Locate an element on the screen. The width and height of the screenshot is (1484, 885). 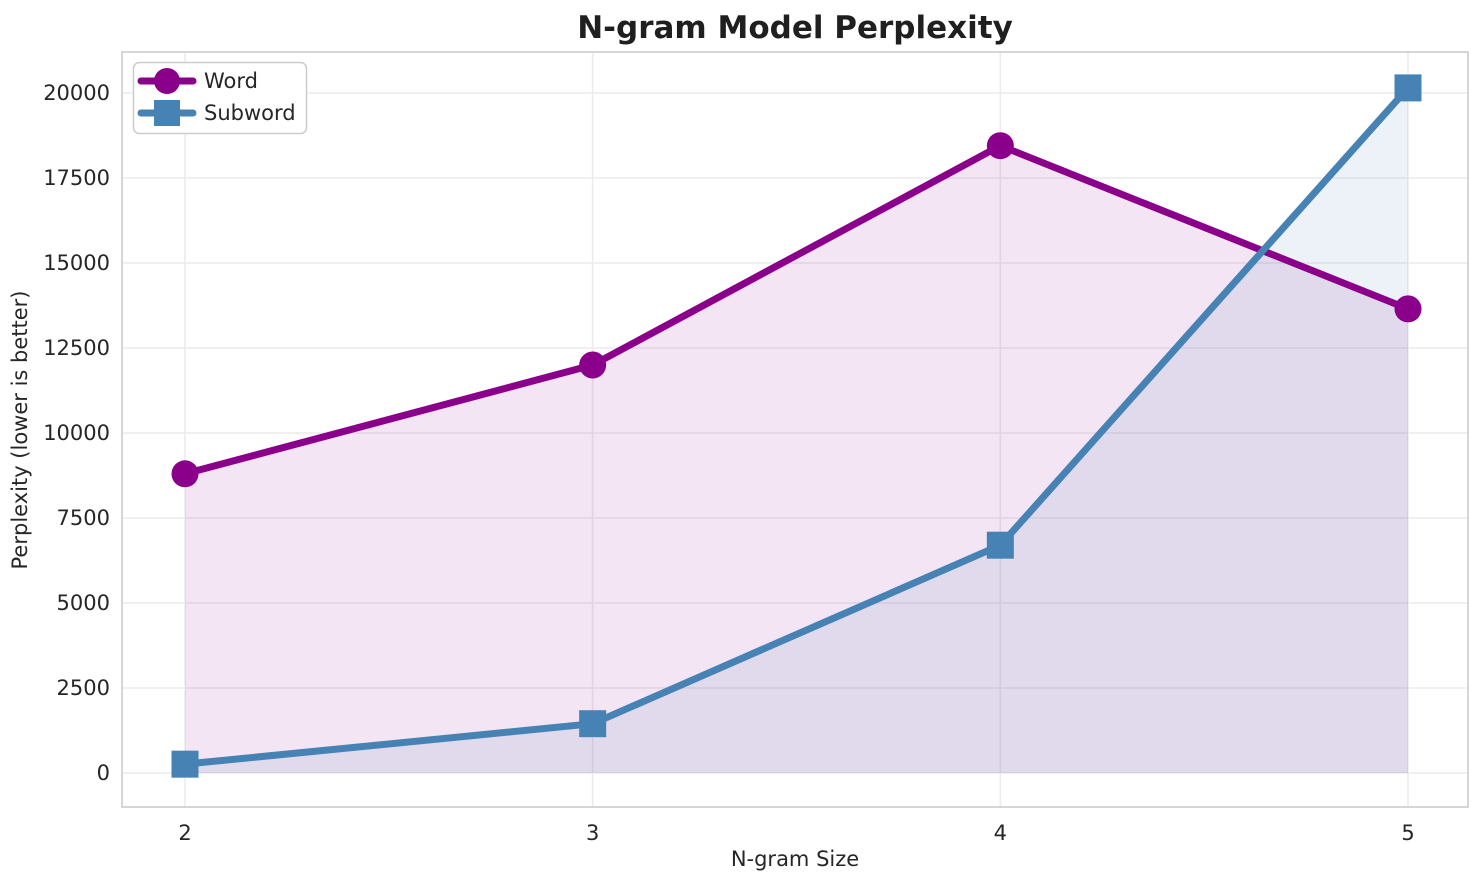
legend: Word Subword is located at coordinates (220, 98).